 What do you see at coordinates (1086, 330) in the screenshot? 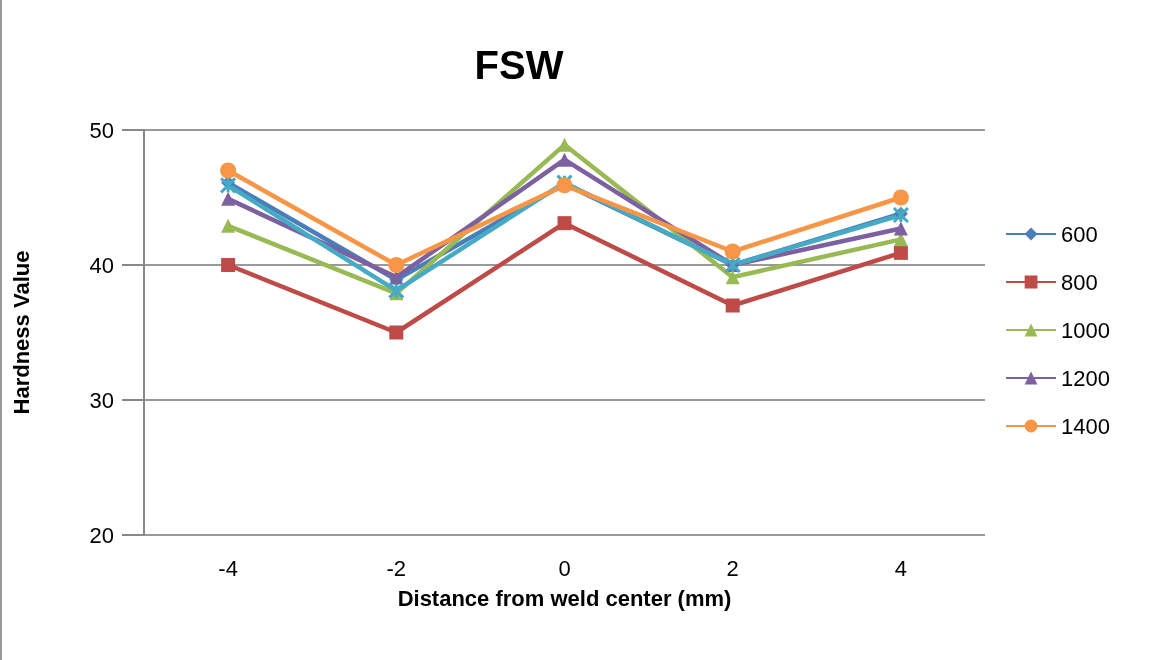
I see `legend-label: 1000` at bounding box center [1086, 330].